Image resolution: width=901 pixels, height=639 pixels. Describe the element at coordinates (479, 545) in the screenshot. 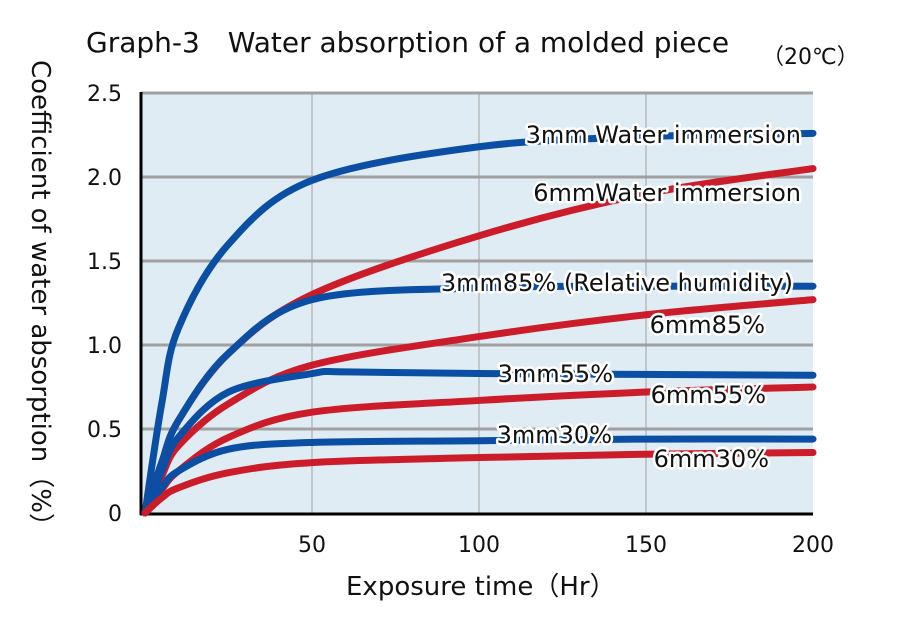

I see `x-tick-label: 100` at that location.